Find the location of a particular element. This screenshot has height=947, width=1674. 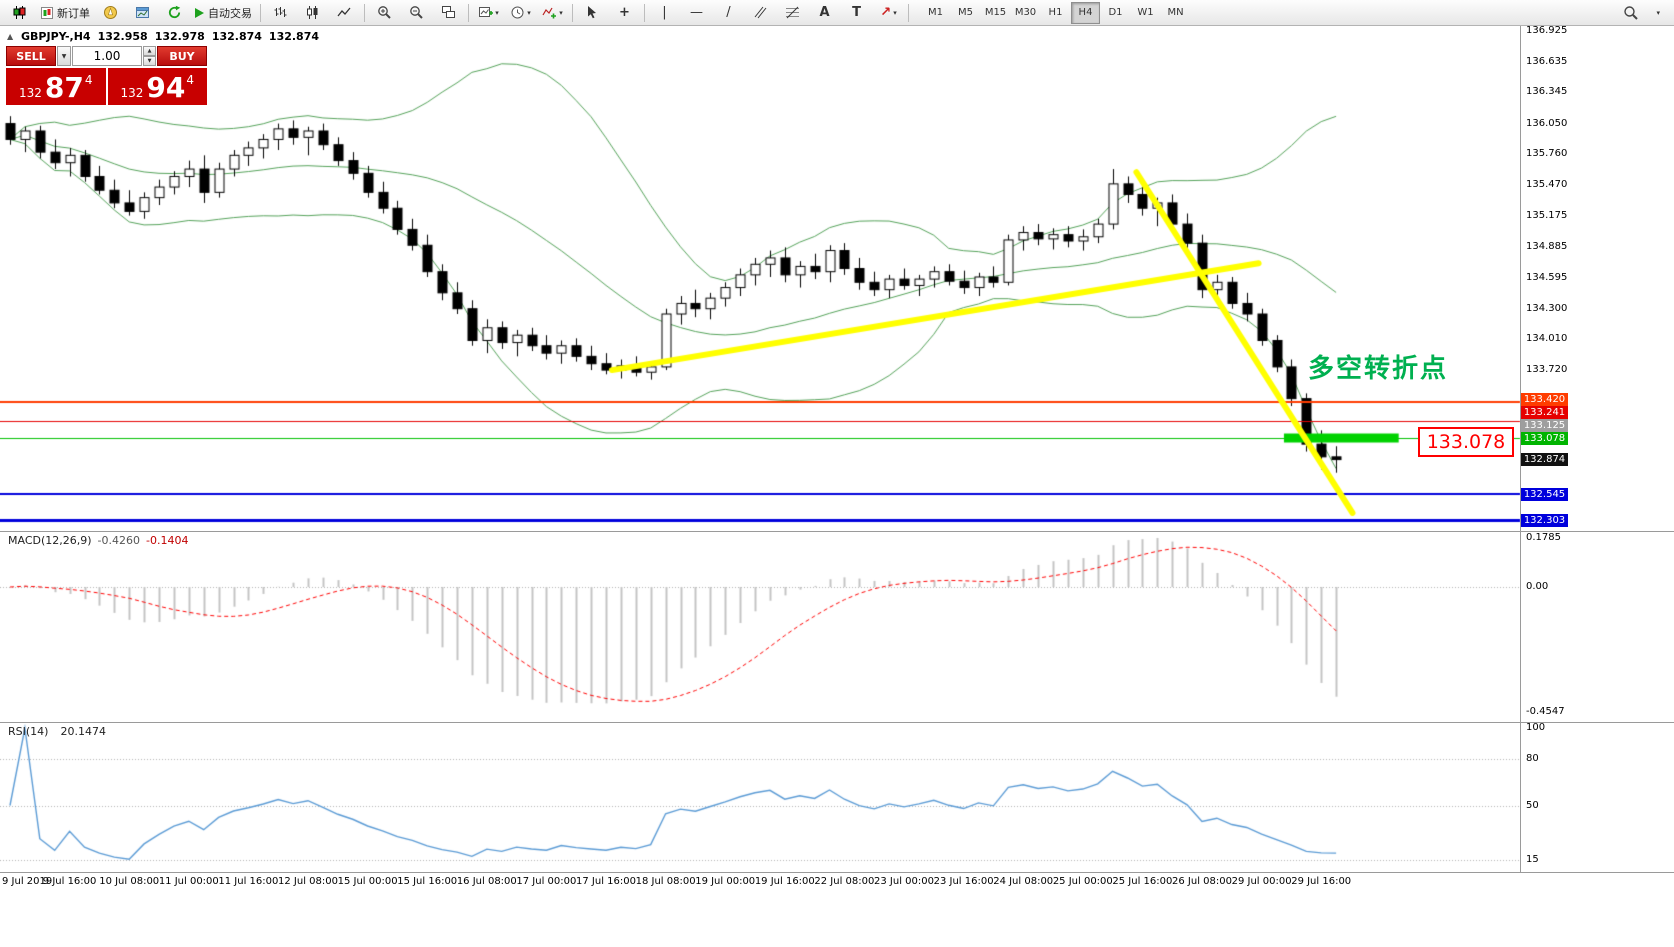

panel-separator-rsi is located at coordinates (837, 722).